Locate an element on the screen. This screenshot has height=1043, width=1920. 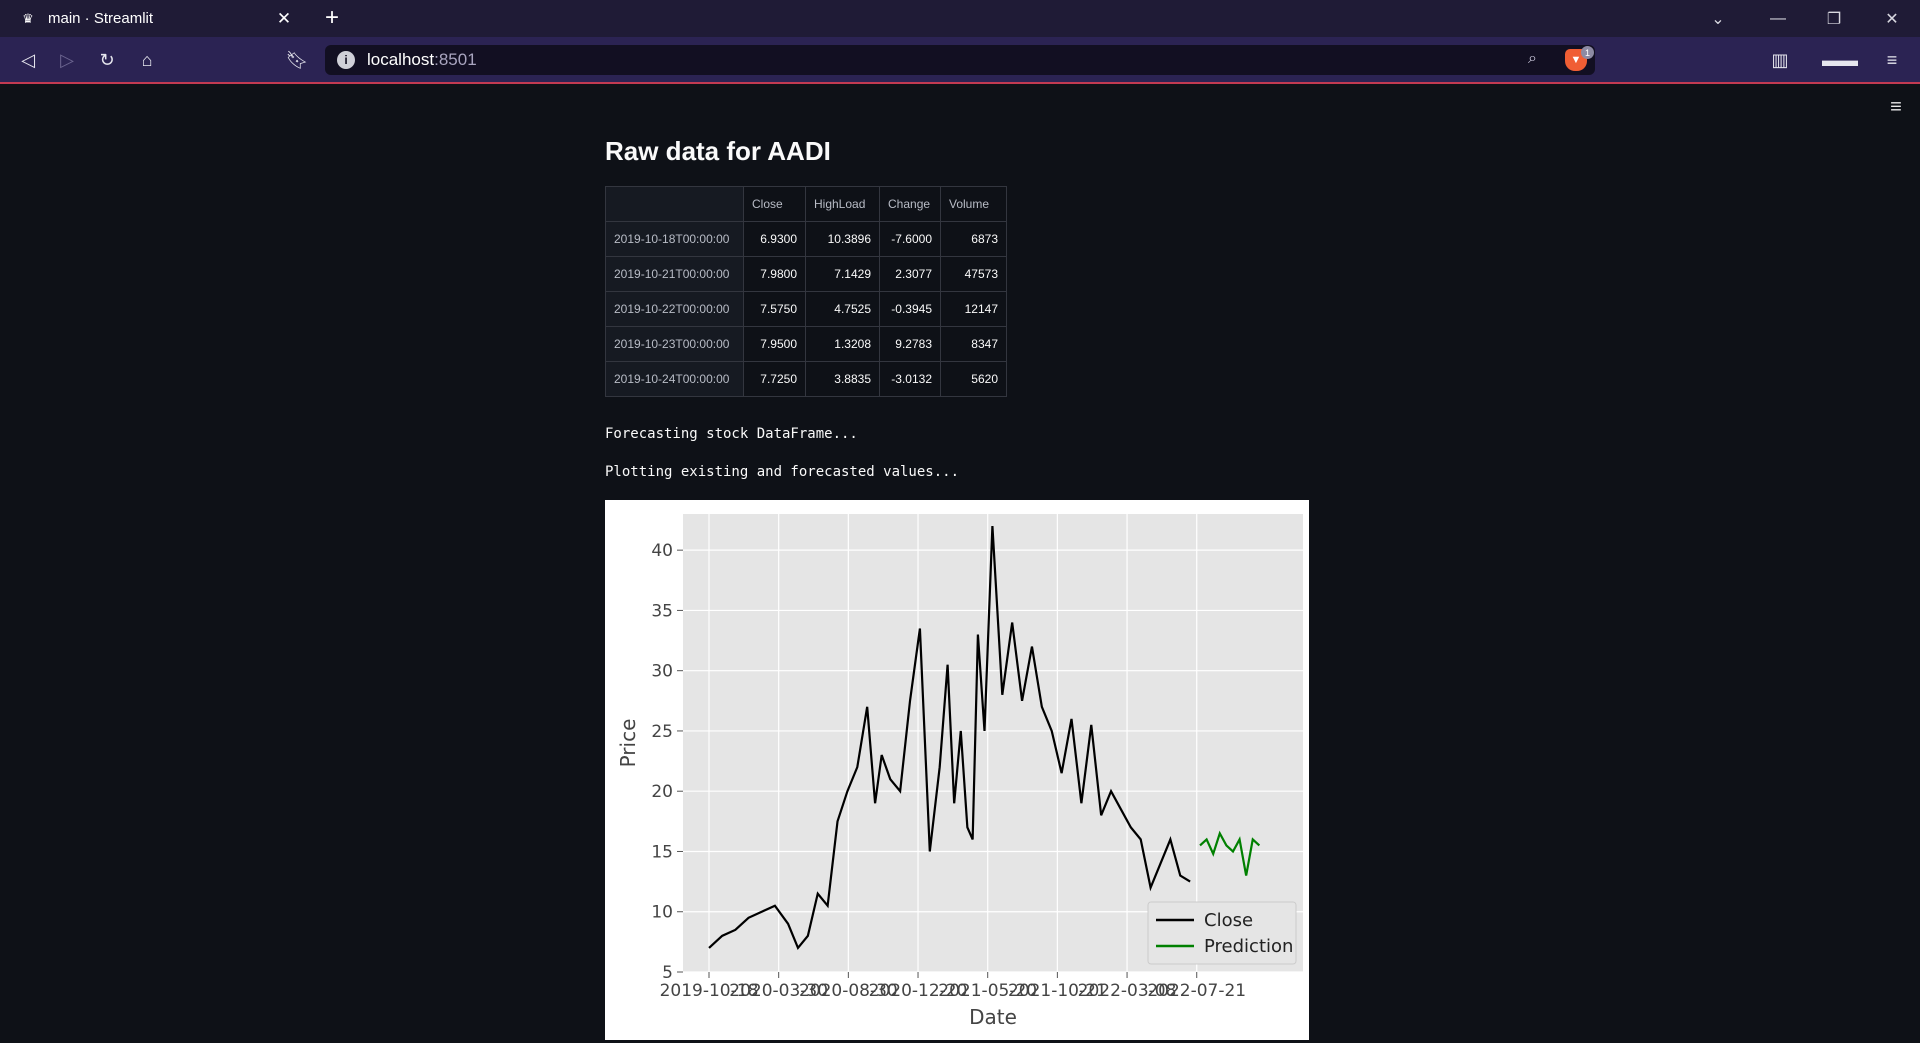
series-line-close is located at coordinates (949, 738).